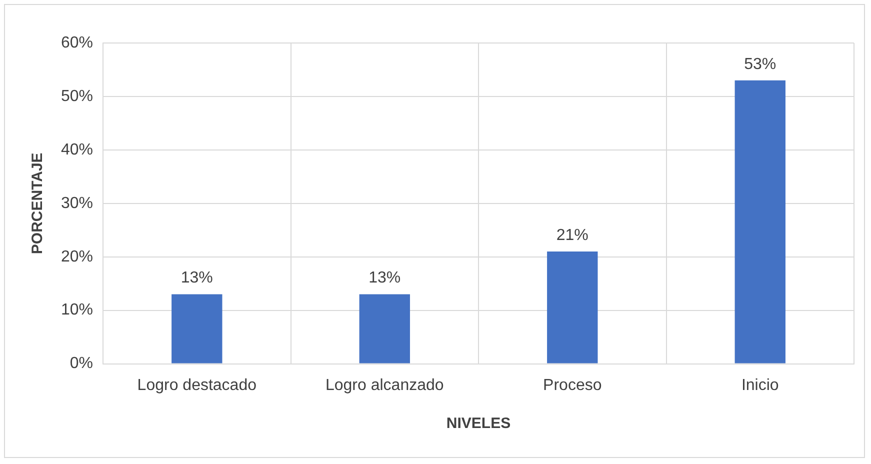 The height and width of the screenshot is (464, 871). I want to click on x-tick-label: Logro destacado, so click(197, 385).